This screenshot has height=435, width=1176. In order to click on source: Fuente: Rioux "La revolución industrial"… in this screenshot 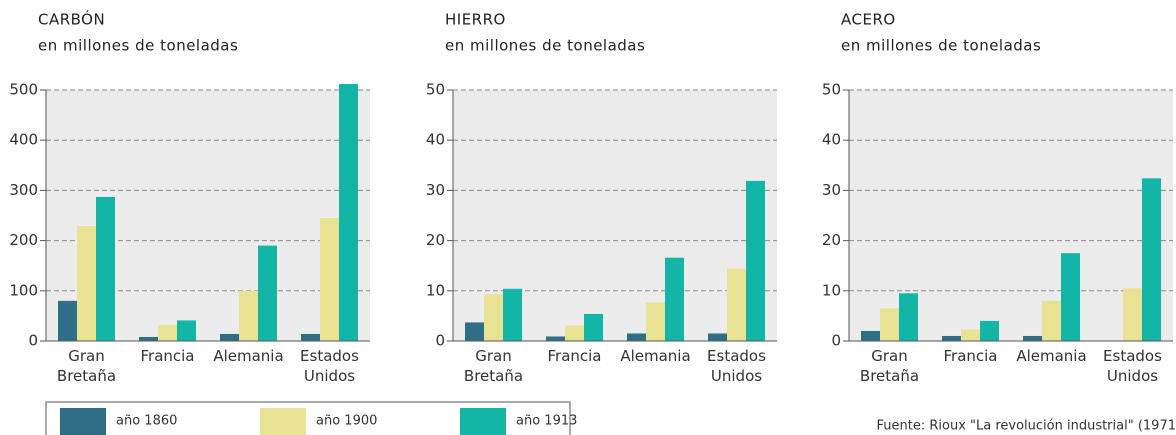, I will do `click(1026, 426)`.